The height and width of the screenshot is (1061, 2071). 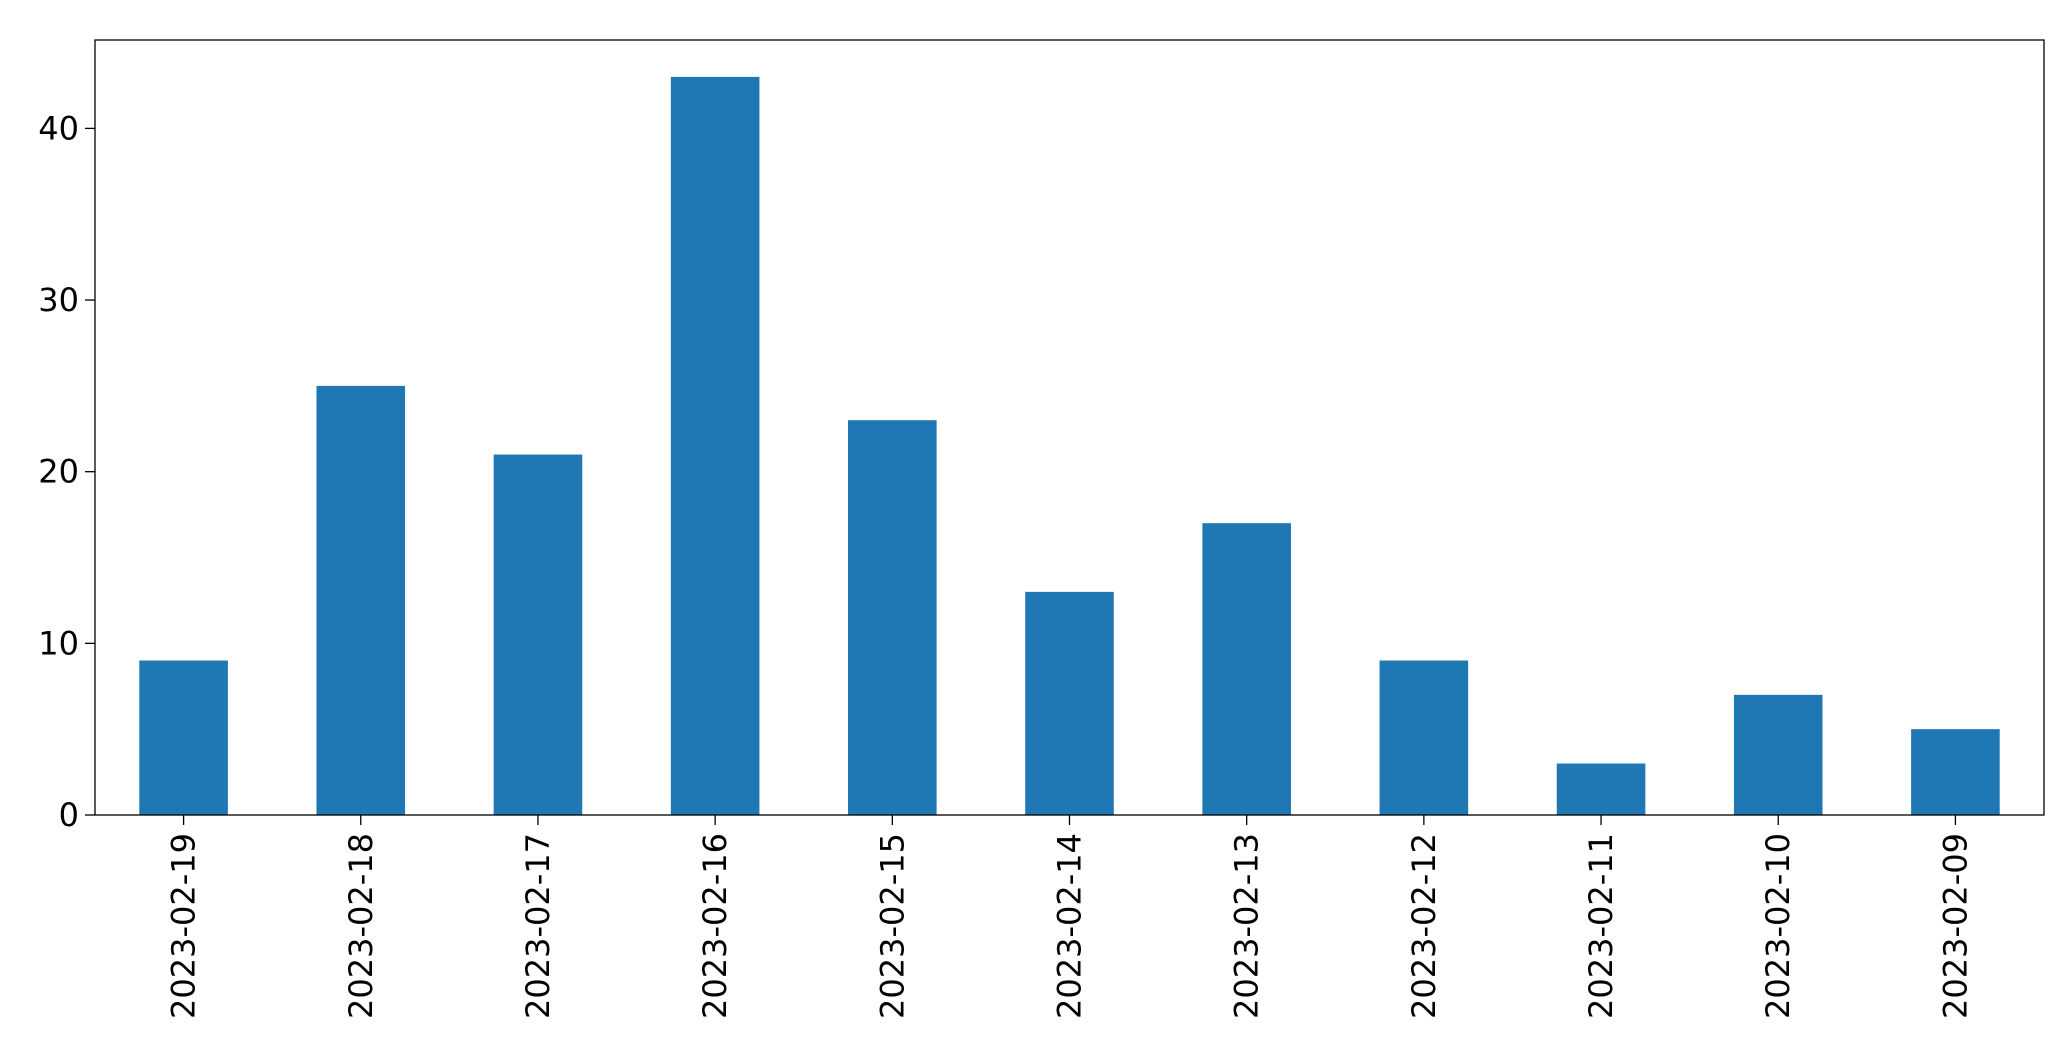 I want to click on x-tick-label: 2023-02-09, so click(x=1955, y=926).